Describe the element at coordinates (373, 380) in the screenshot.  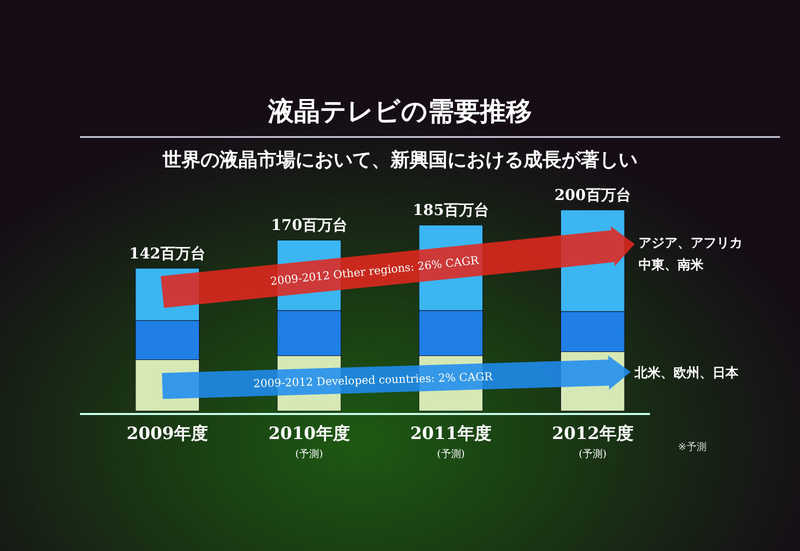
I see `annotation: 2009-2012 Developed countries: 2% CAGR` at that location.